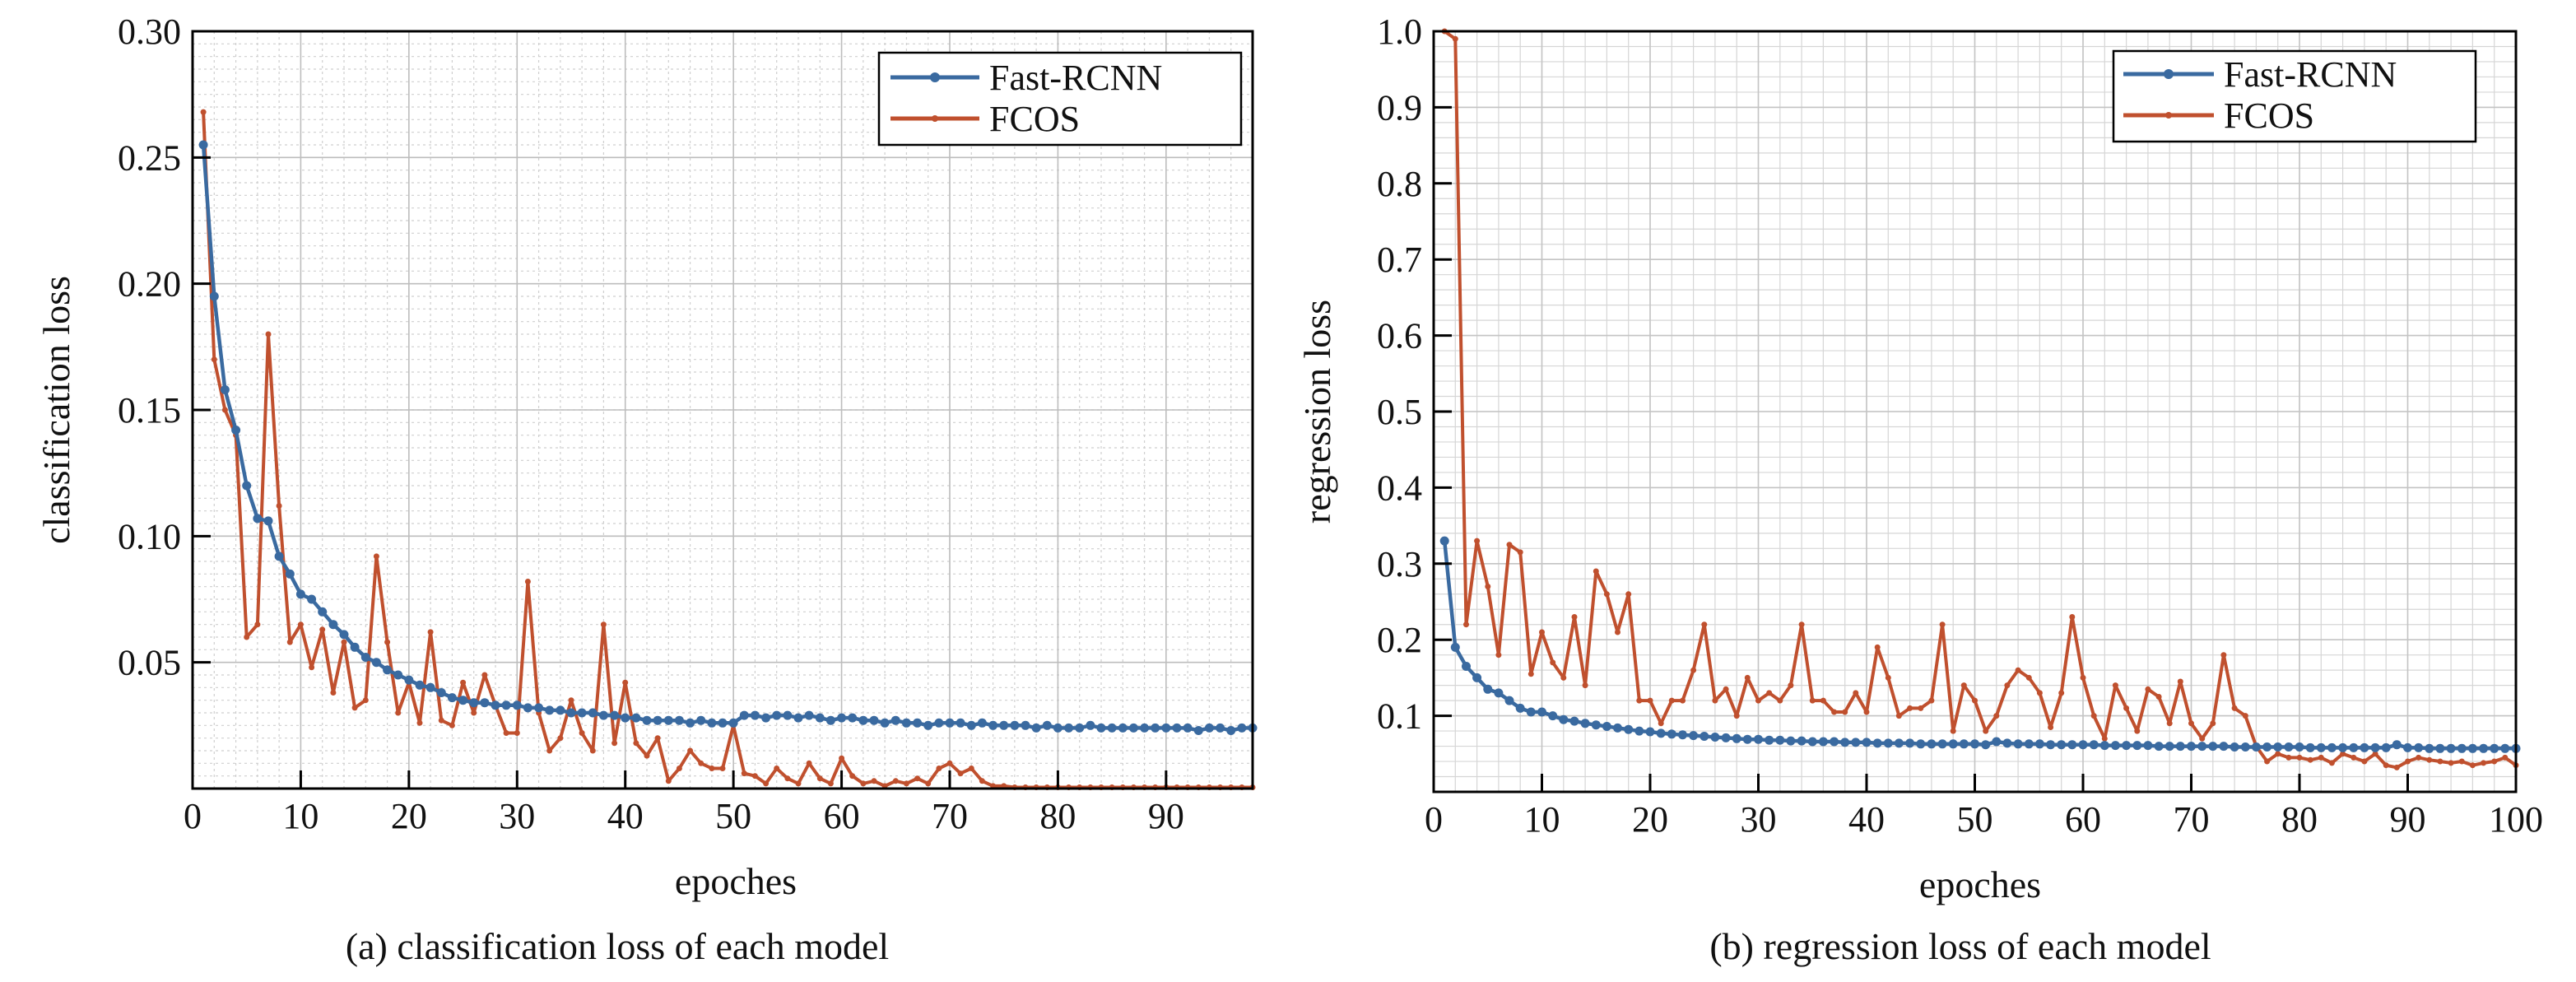  Describe the element at coordinates (193, 816) in the screenshot. I see `x-tick-label: 0` at that location.